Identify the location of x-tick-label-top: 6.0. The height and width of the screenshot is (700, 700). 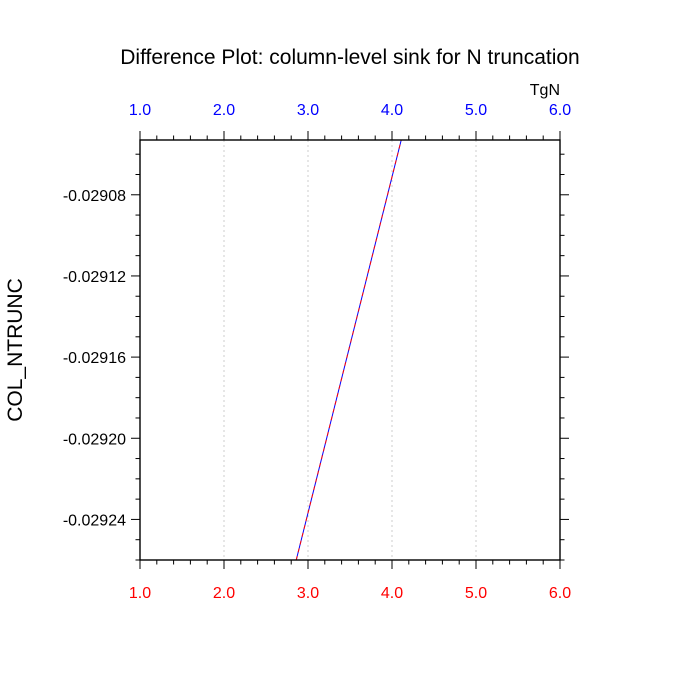
(560, 110).